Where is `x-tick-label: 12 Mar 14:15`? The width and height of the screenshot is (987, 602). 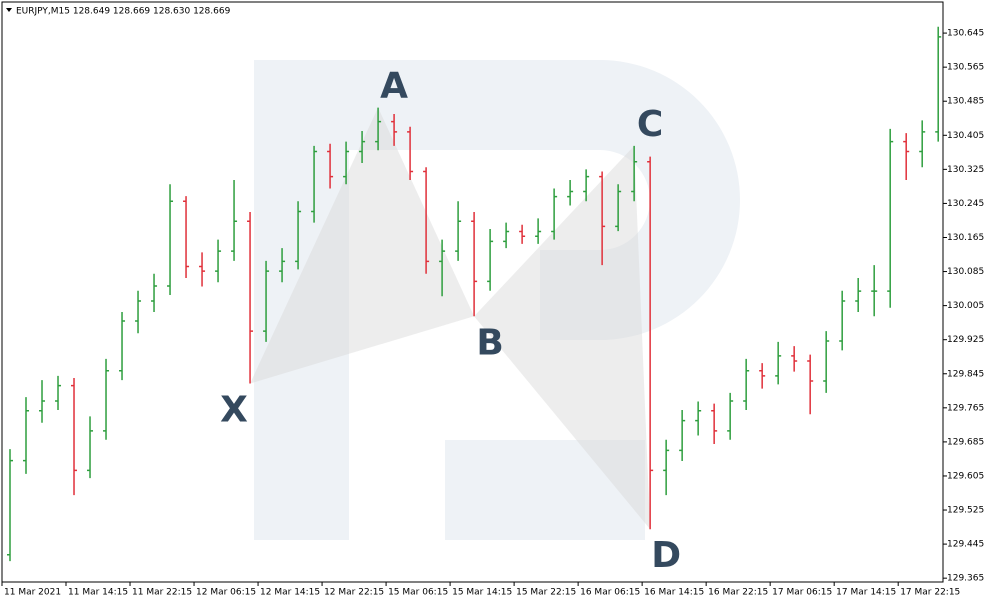 x-tick-label: 12 Mar 14:15 is located at coordinates (290, 593).